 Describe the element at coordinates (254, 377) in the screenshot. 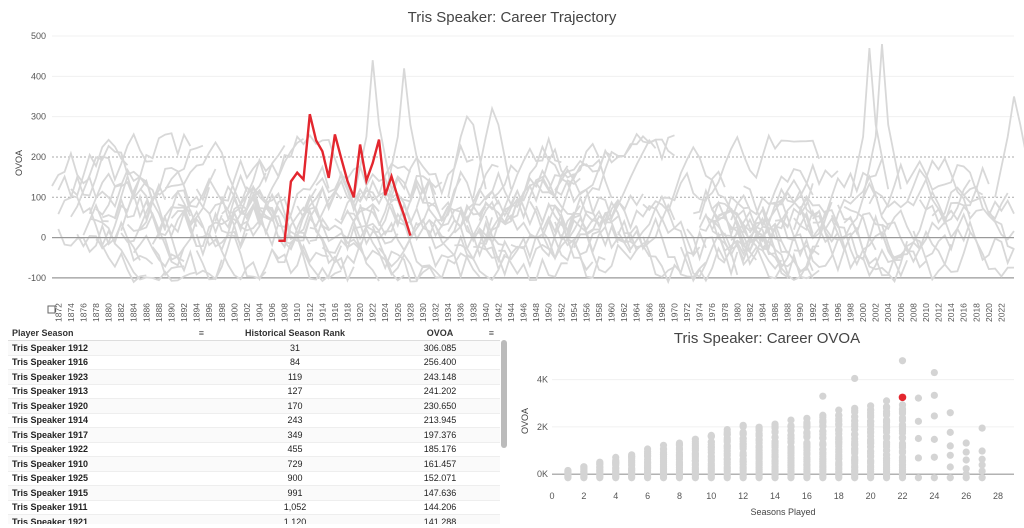

I see `table-row: Tris Speaker 1923 119 243.148` at that location.